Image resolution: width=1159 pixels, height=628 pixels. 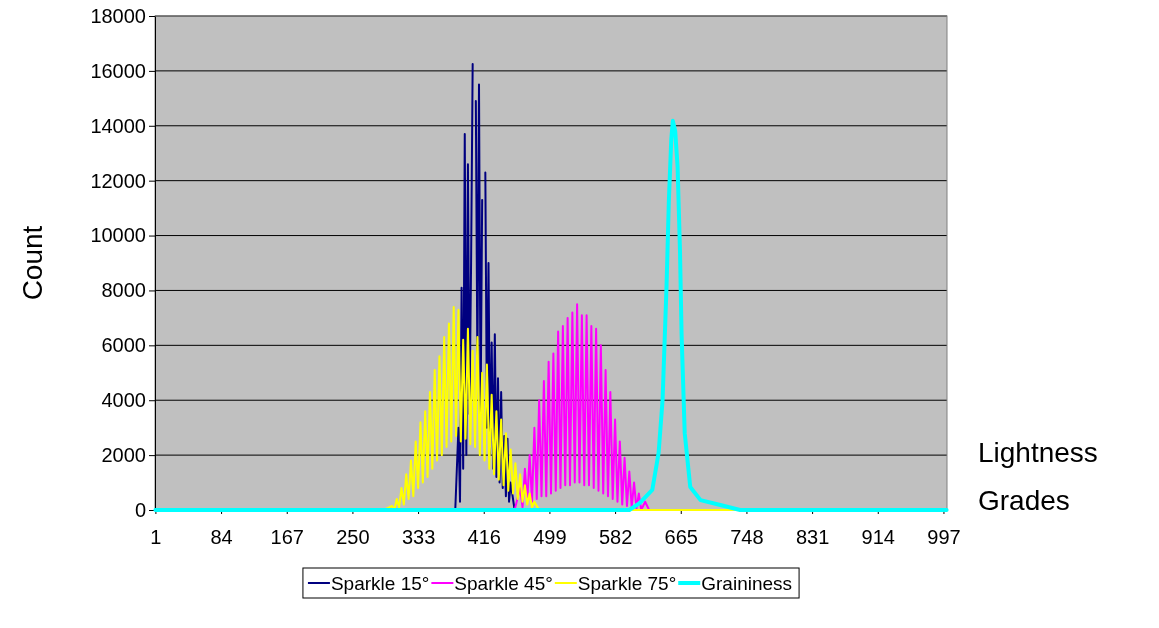 I want to click on x-tick-label: 1, so click(x=156, y=537).